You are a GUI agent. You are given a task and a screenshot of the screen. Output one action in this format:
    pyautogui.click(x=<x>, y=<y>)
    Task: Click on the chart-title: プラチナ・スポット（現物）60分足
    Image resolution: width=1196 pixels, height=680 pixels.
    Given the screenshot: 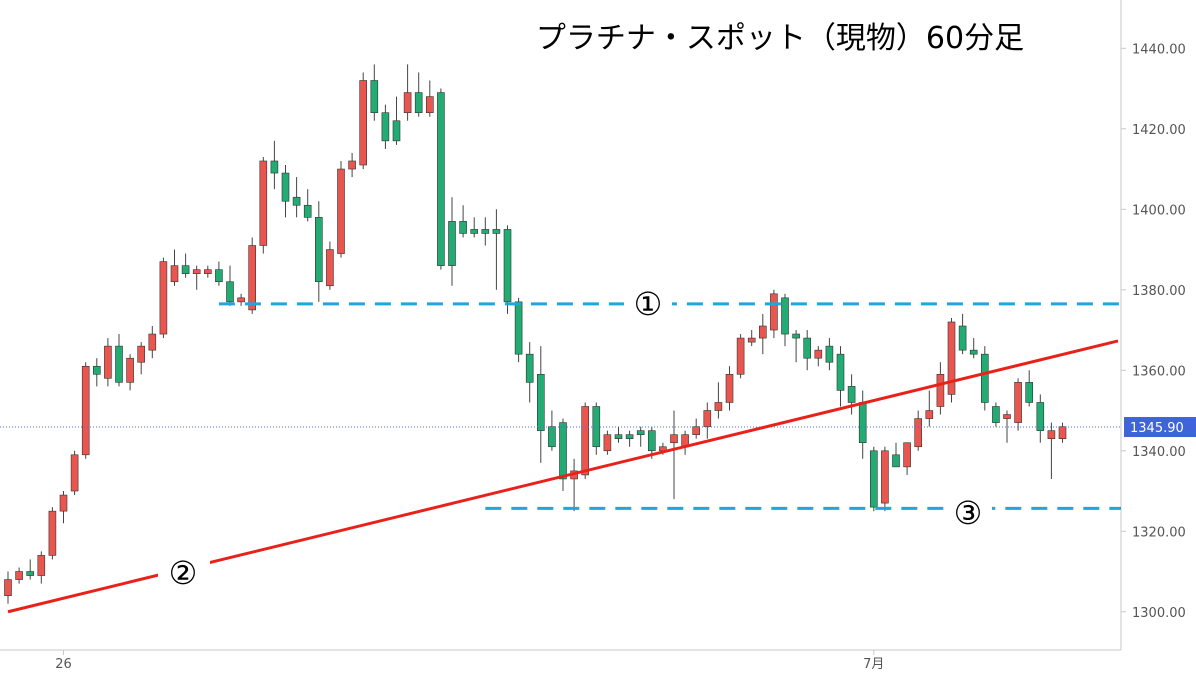 What is the action you would take?
    pyautogui.click(x=780, y=38)
    